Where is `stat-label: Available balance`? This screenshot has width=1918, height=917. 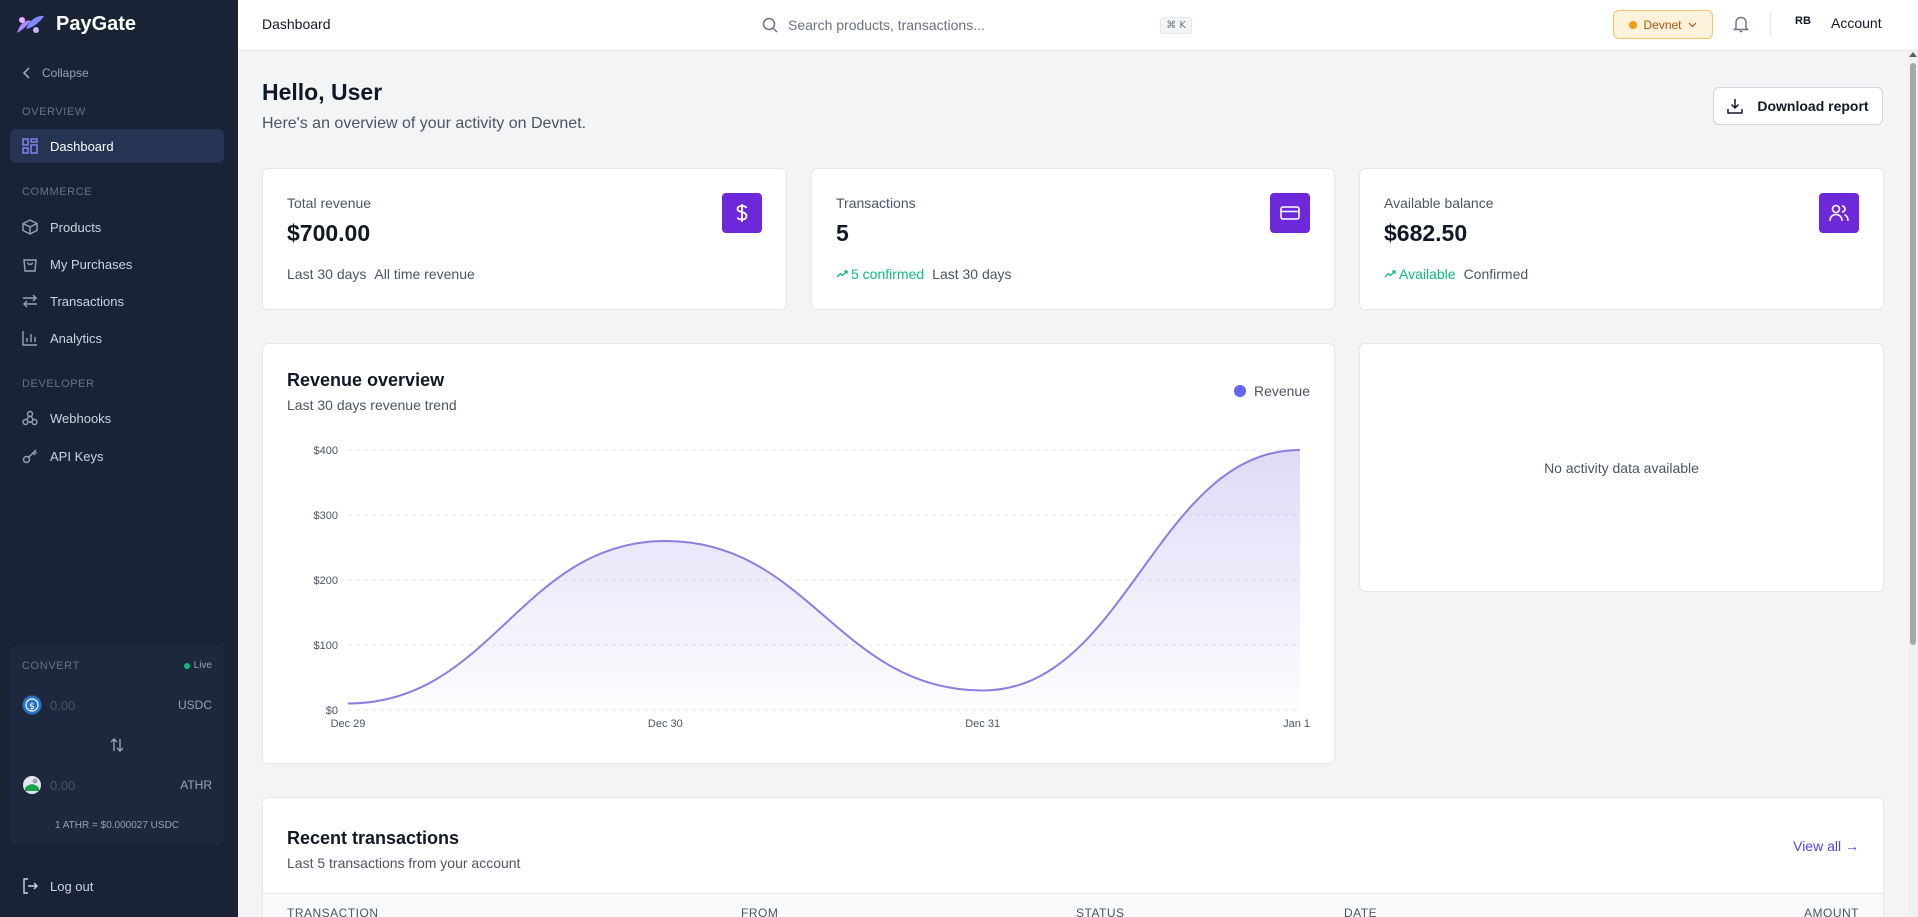 stat-label: Available balance is located at coordinates (1439, 203).